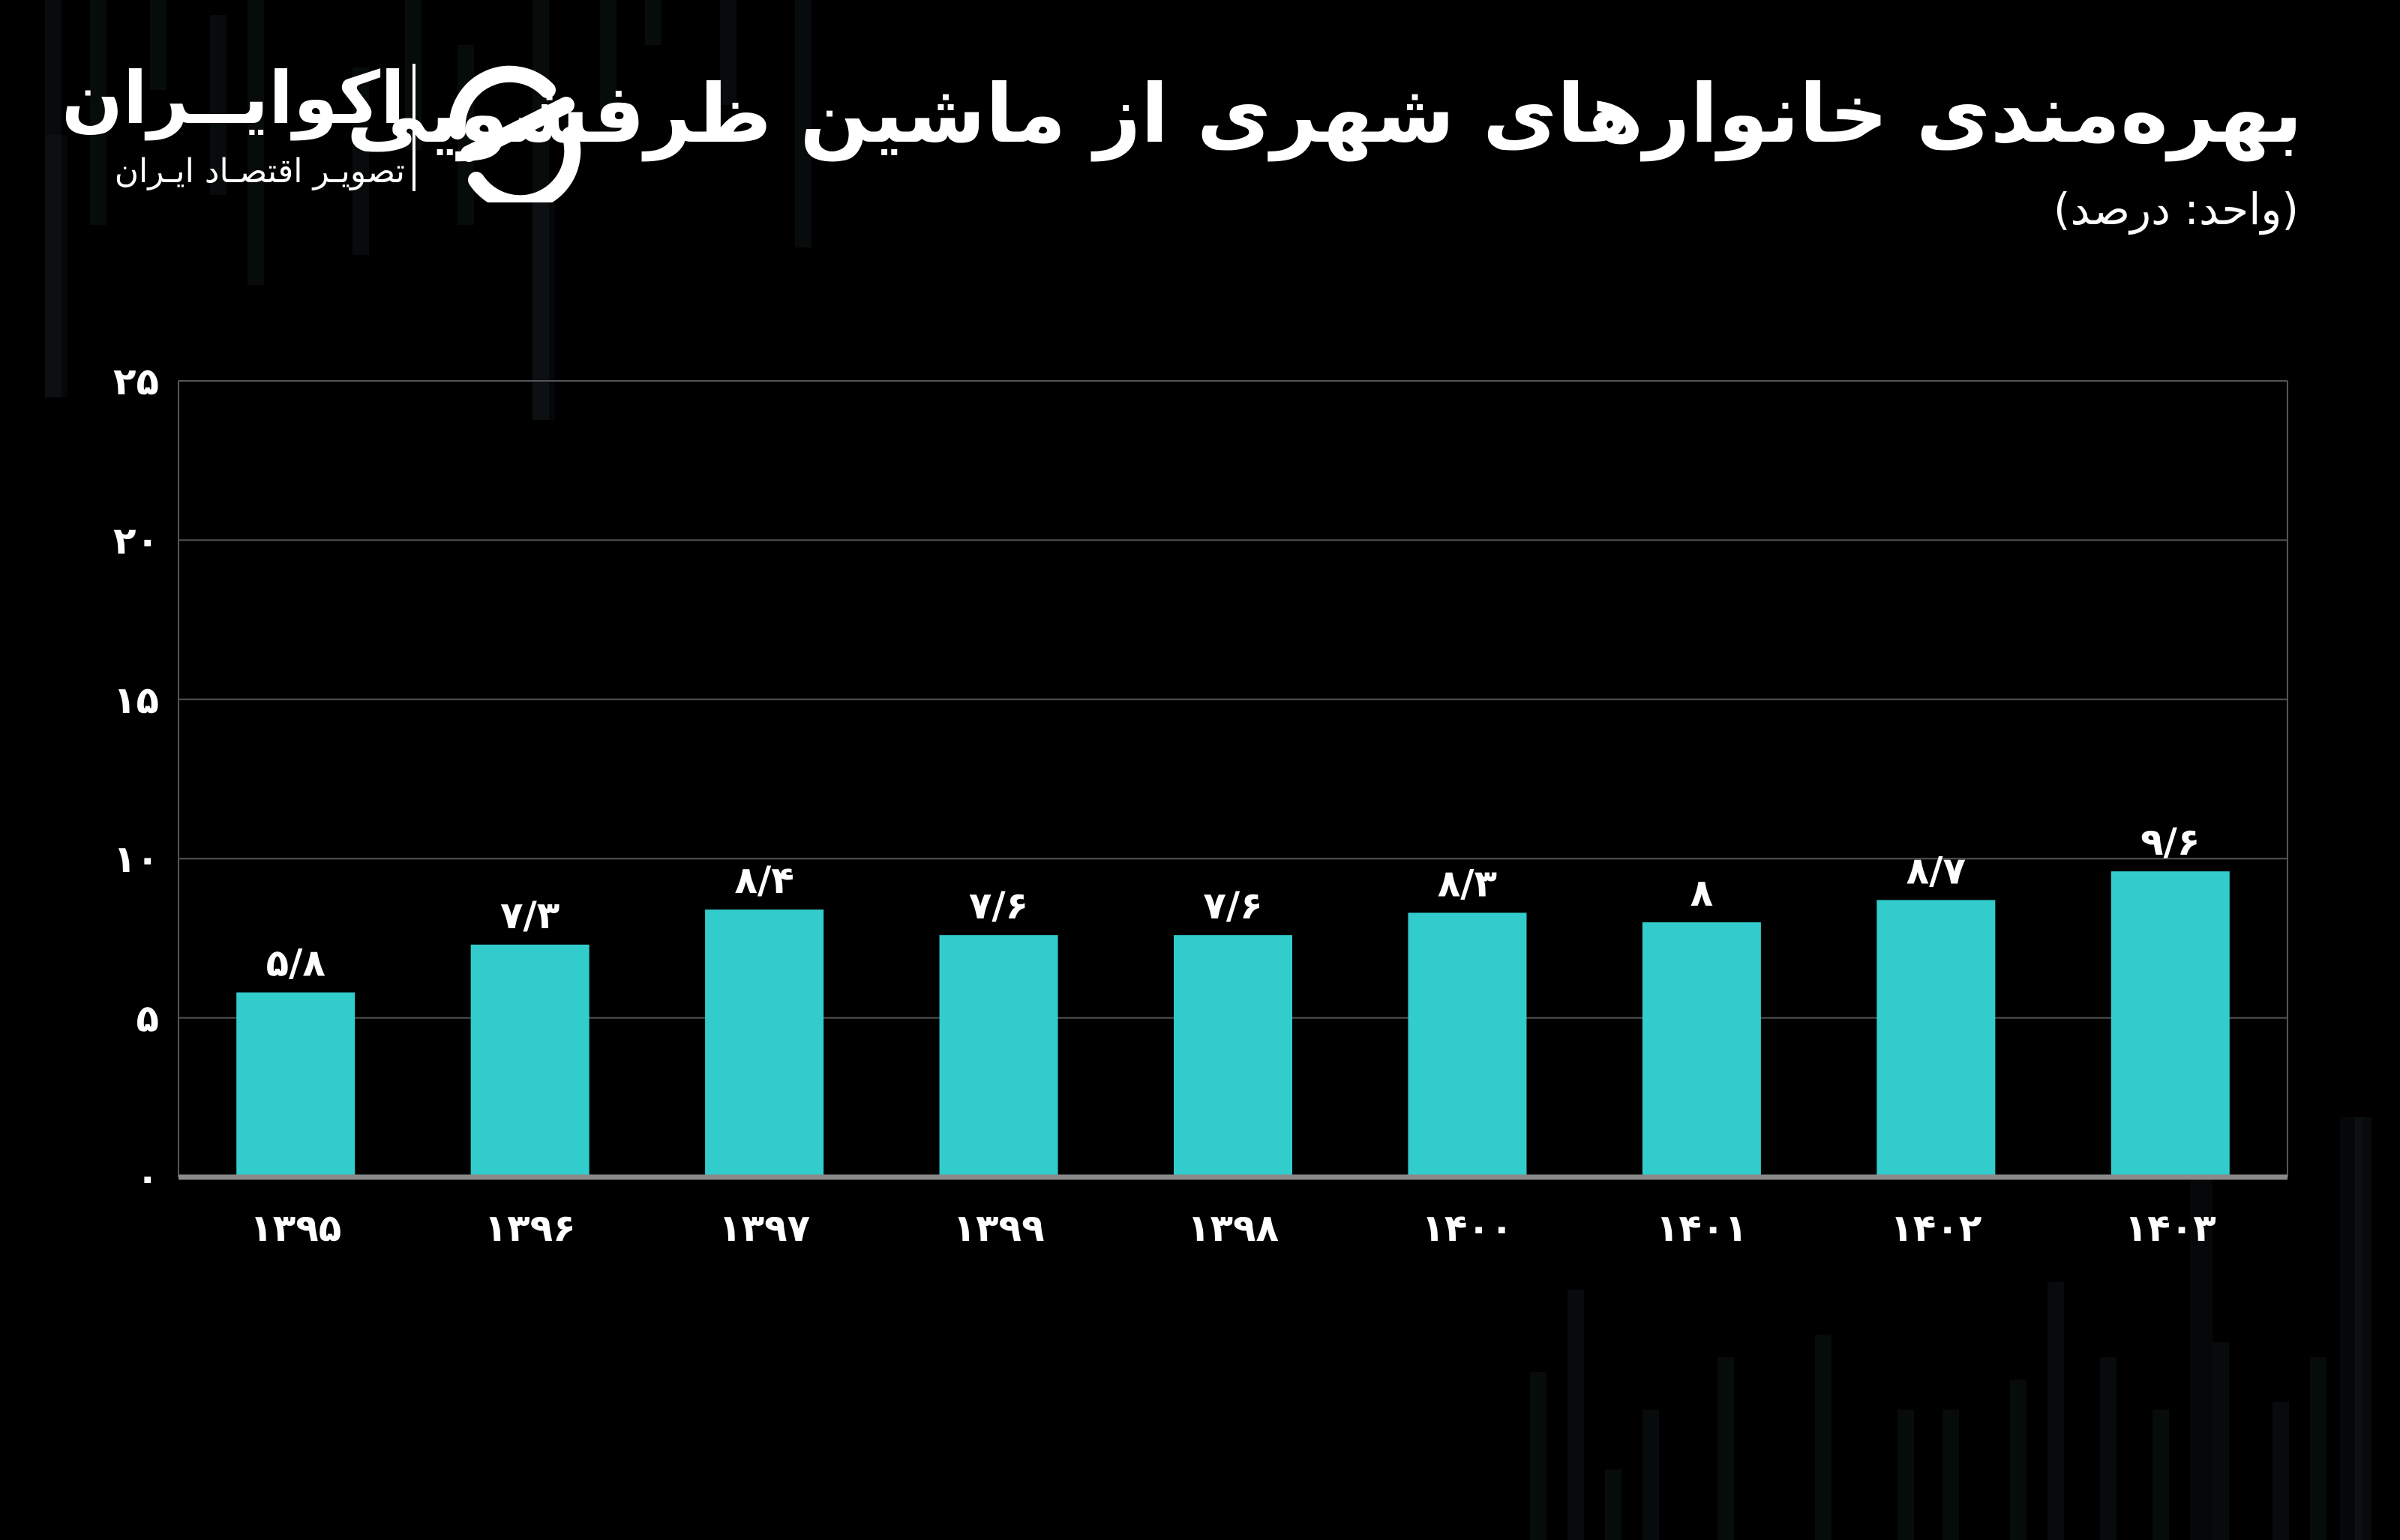 Image resolution: width=2400 pixels, height=1540 pixels. I want to click on y-tick-label: ۱۰, so click(136, 859).